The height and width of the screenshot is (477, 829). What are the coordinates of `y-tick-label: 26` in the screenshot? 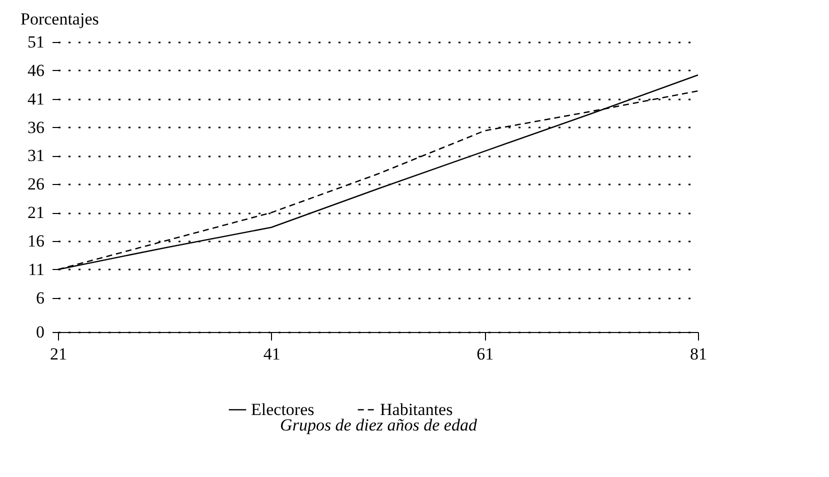 It's located at (36, 184).